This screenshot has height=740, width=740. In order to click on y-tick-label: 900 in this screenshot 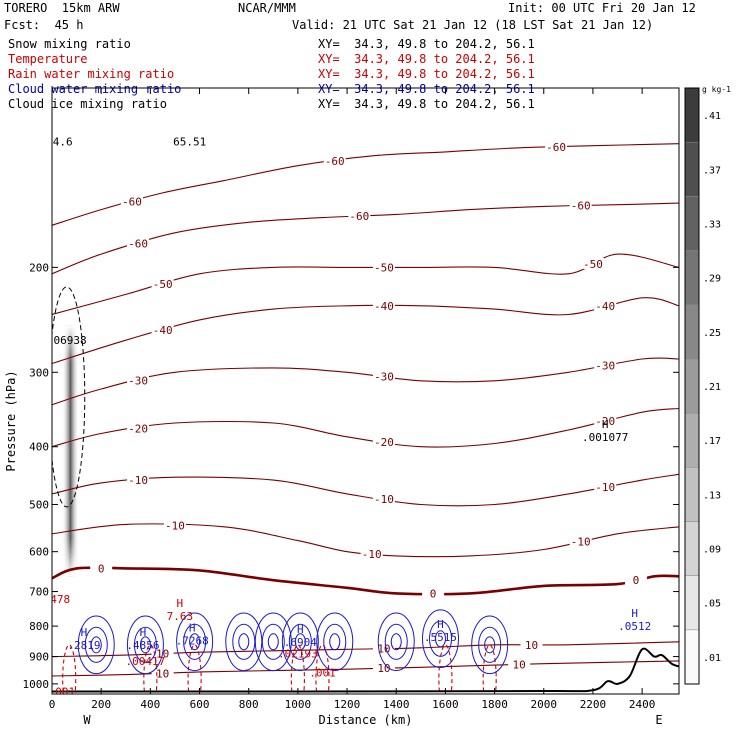, I will do `click(39, 657)`.